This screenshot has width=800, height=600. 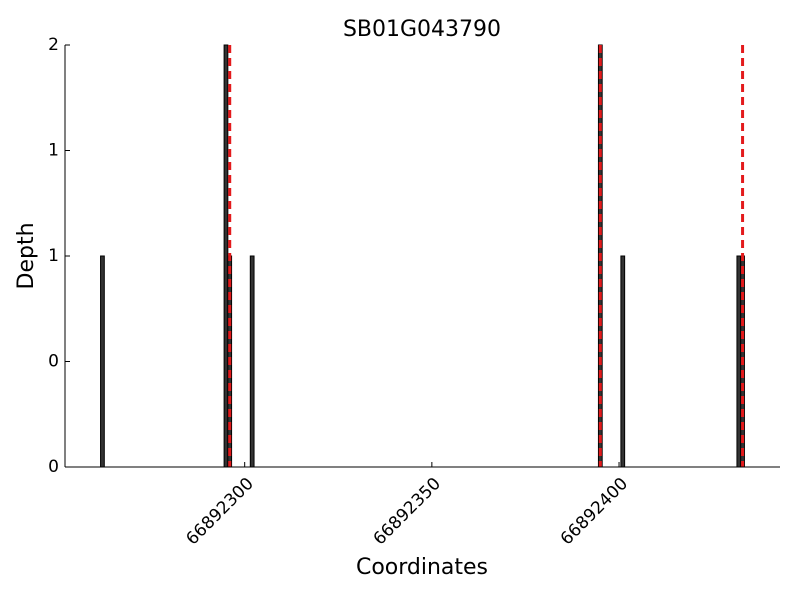 I want to click on chart-title: SB01G043790, so click(x=422, y=29).